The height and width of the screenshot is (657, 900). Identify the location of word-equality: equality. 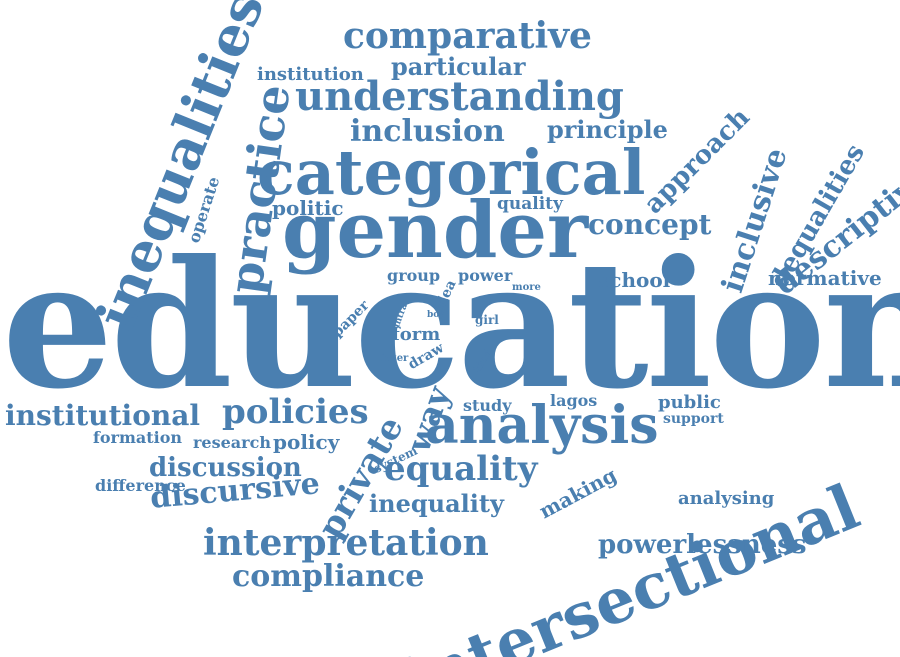
(461, 469).